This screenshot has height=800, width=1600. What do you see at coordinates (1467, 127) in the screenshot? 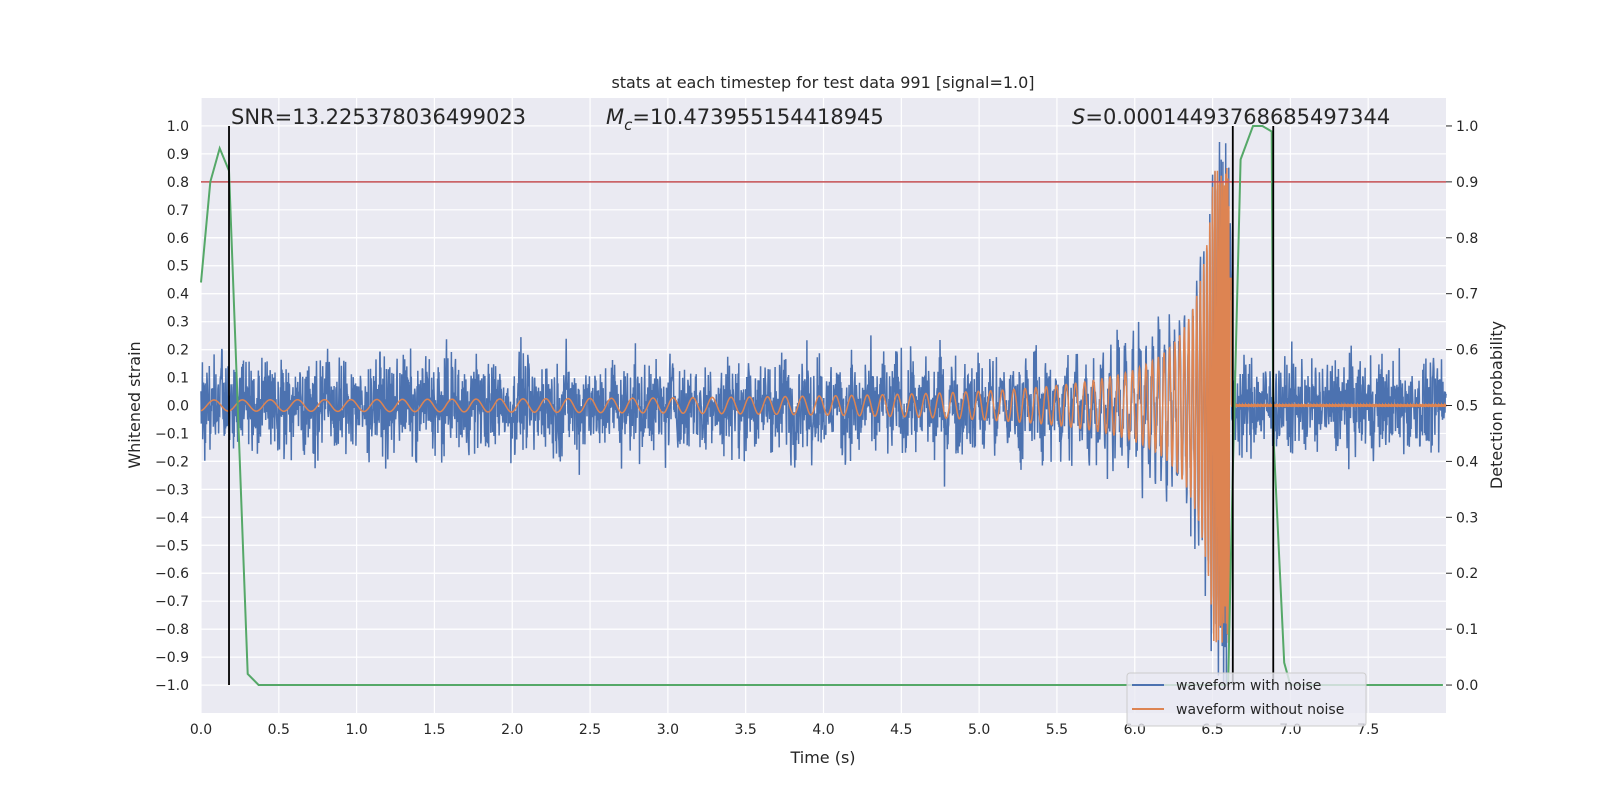
I see `y2-tick-label: 1.0` at bounding box center [1467, 127].